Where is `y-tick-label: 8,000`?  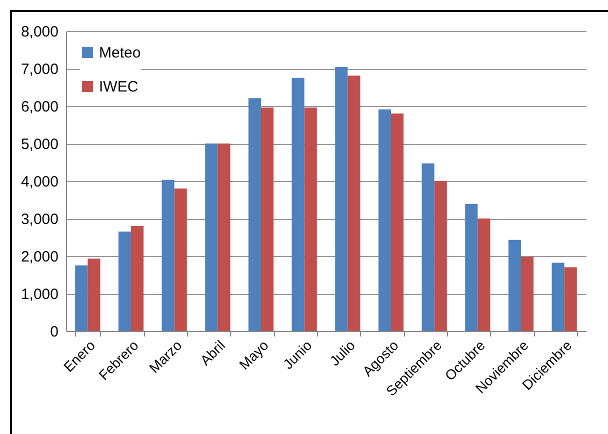
y-tick-label: 8,000 is located at coordinates (39, 32).